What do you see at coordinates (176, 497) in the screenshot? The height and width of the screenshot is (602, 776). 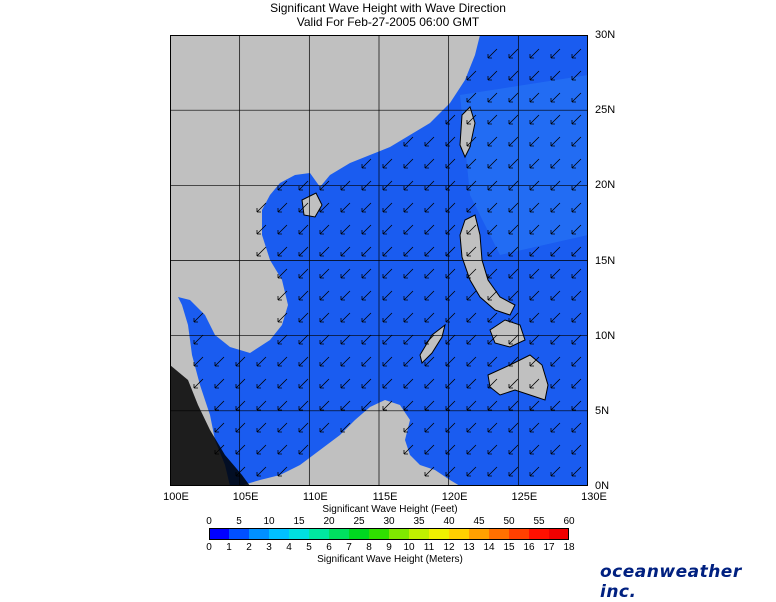 I see `lon-label: 100E` at bounding box center [176, 497].